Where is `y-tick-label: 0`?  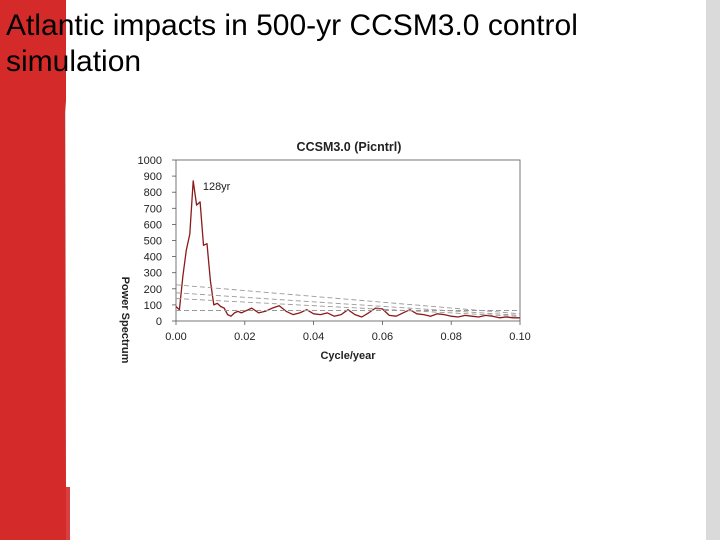 y-tick-label: 0 is located at coordinates (159, 322).